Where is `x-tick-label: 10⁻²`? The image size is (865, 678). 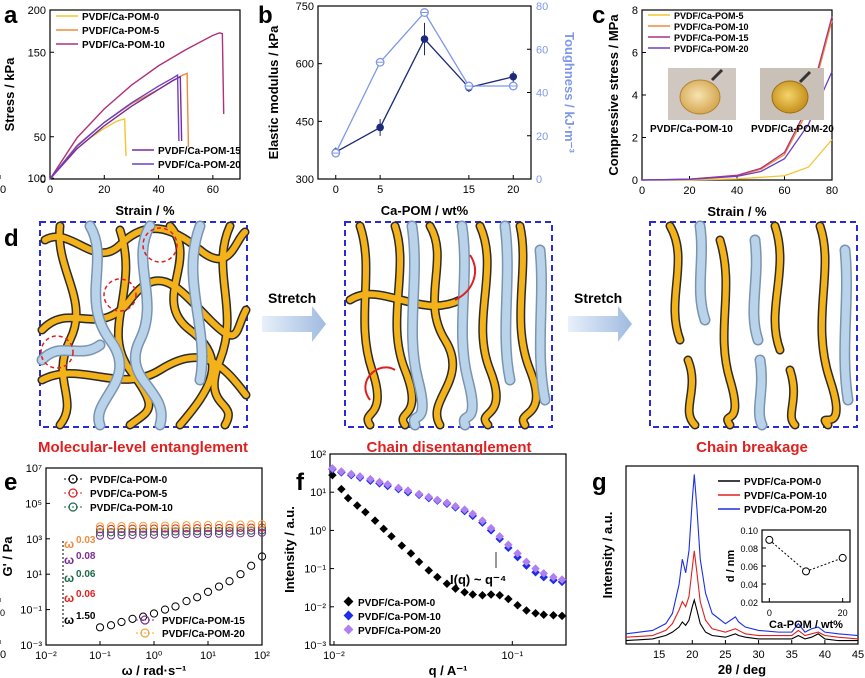 x-tick-label: 10⁻² is located at coordinates (46, 656).